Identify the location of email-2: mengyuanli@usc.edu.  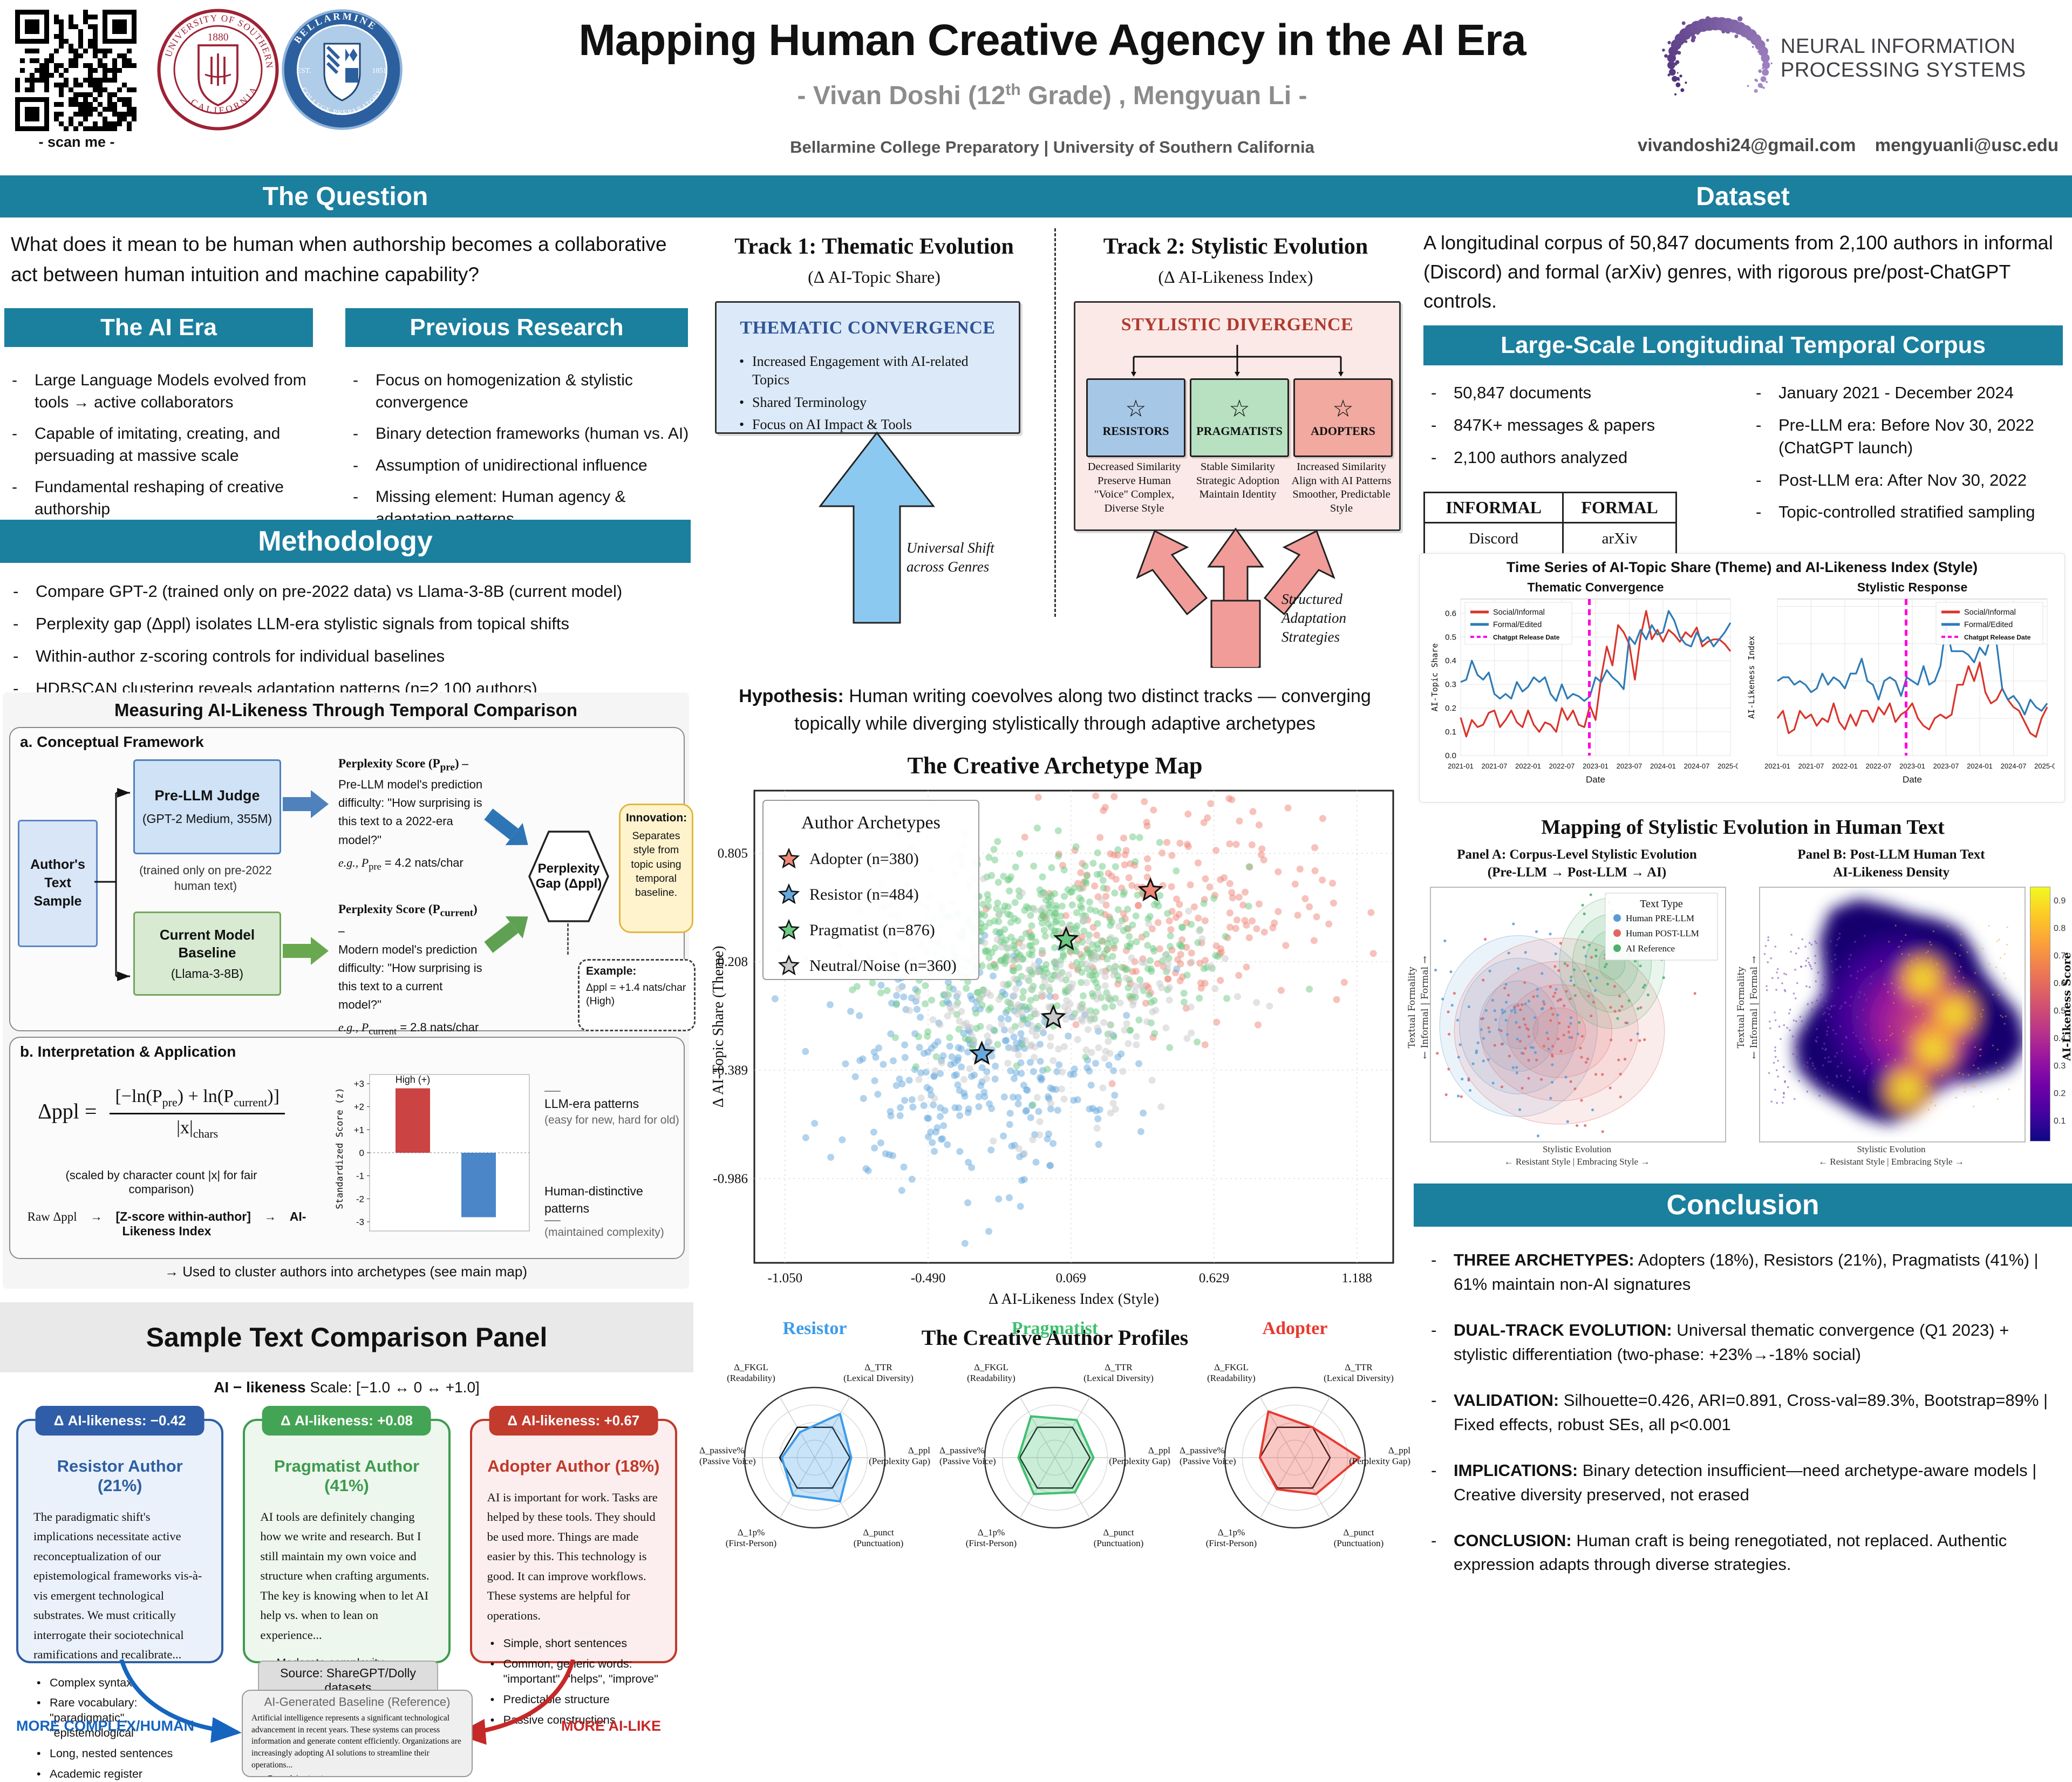
(1967, 145).